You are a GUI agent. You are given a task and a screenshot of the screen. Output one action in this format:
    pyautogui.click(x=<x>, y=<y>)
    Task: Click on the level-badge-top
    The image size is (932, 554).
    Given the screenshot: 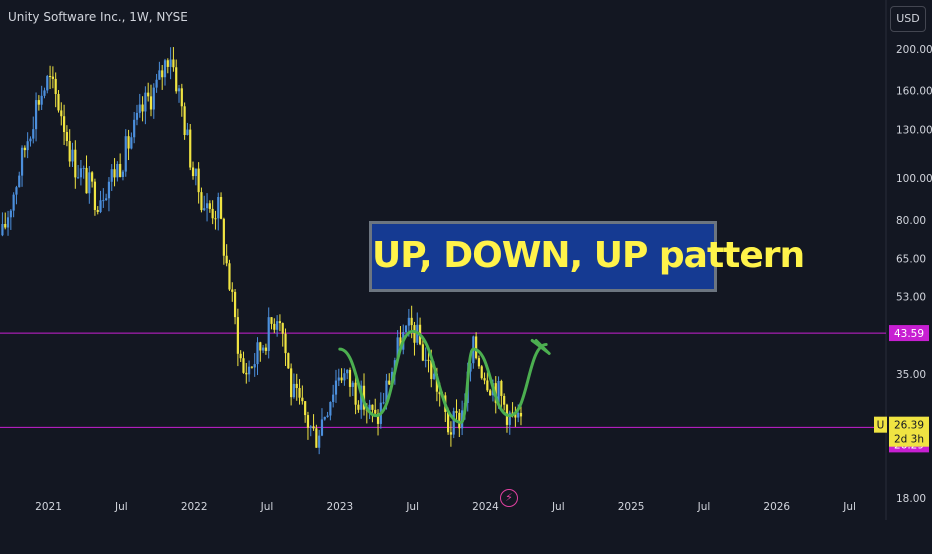 What is the action you would take?
    pyautogui.click(x=909, y=333)
    